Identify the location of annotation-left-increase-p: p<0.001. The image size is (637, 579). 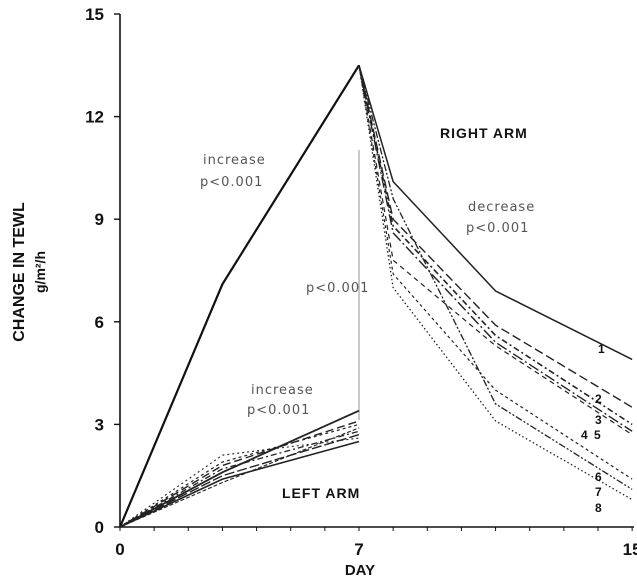
(278, 410).